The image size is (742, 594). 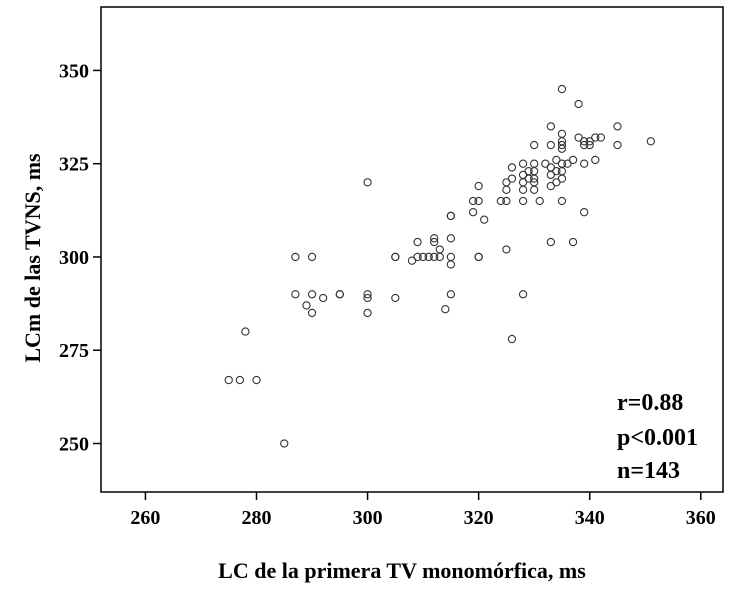 I want to click on x-axis: 260 280 300 320 340 360, so click(x=423, y=510).